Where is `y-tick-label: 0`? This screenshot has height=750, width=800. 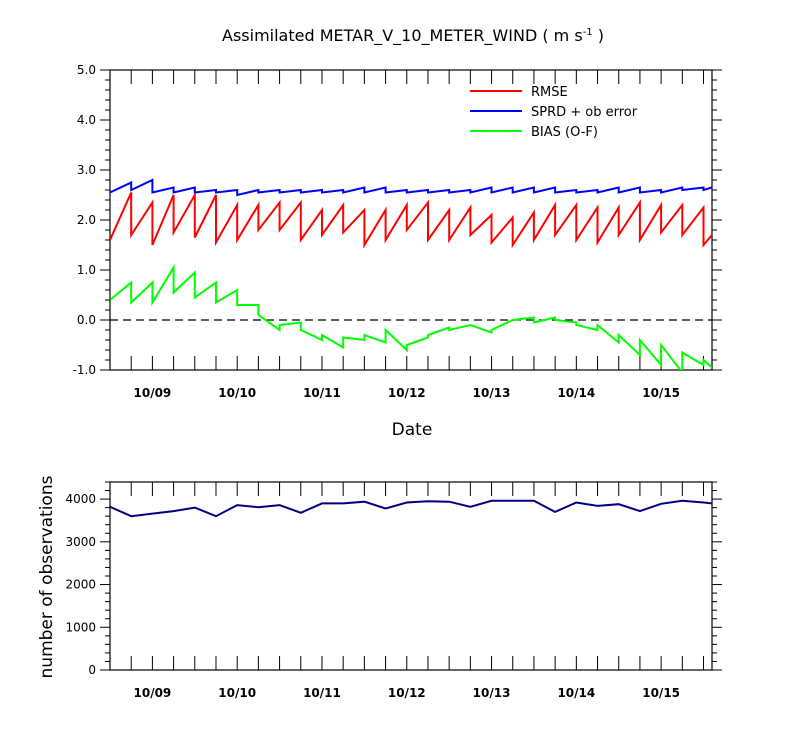
y-tick-label: 0 is located at coordinates (92, 670).